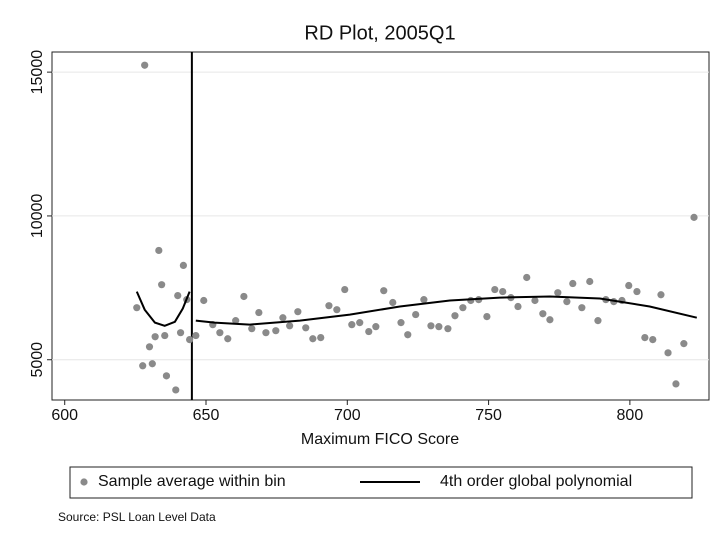 The height and width of the screenshot is (546, 719). What do you see at coordinates (137, 517) in the screenshot?
I see `source-note: Source: PSL Loan Level Data` at bounding box center [137, 517].